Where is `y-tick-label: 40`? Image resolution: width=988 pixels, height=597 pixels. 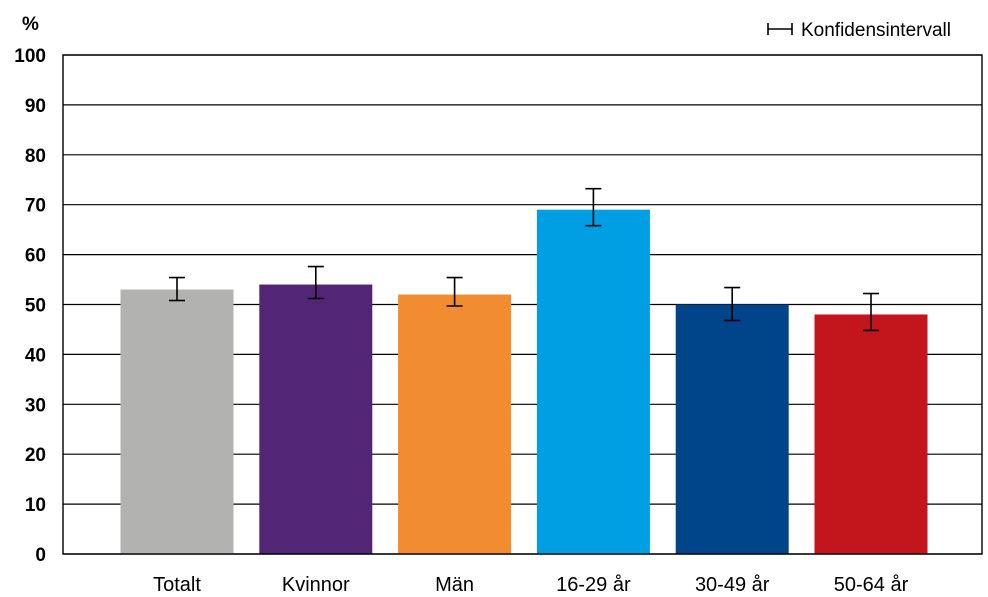
y-tick-label: 40 is located at coordinates (35, 355).